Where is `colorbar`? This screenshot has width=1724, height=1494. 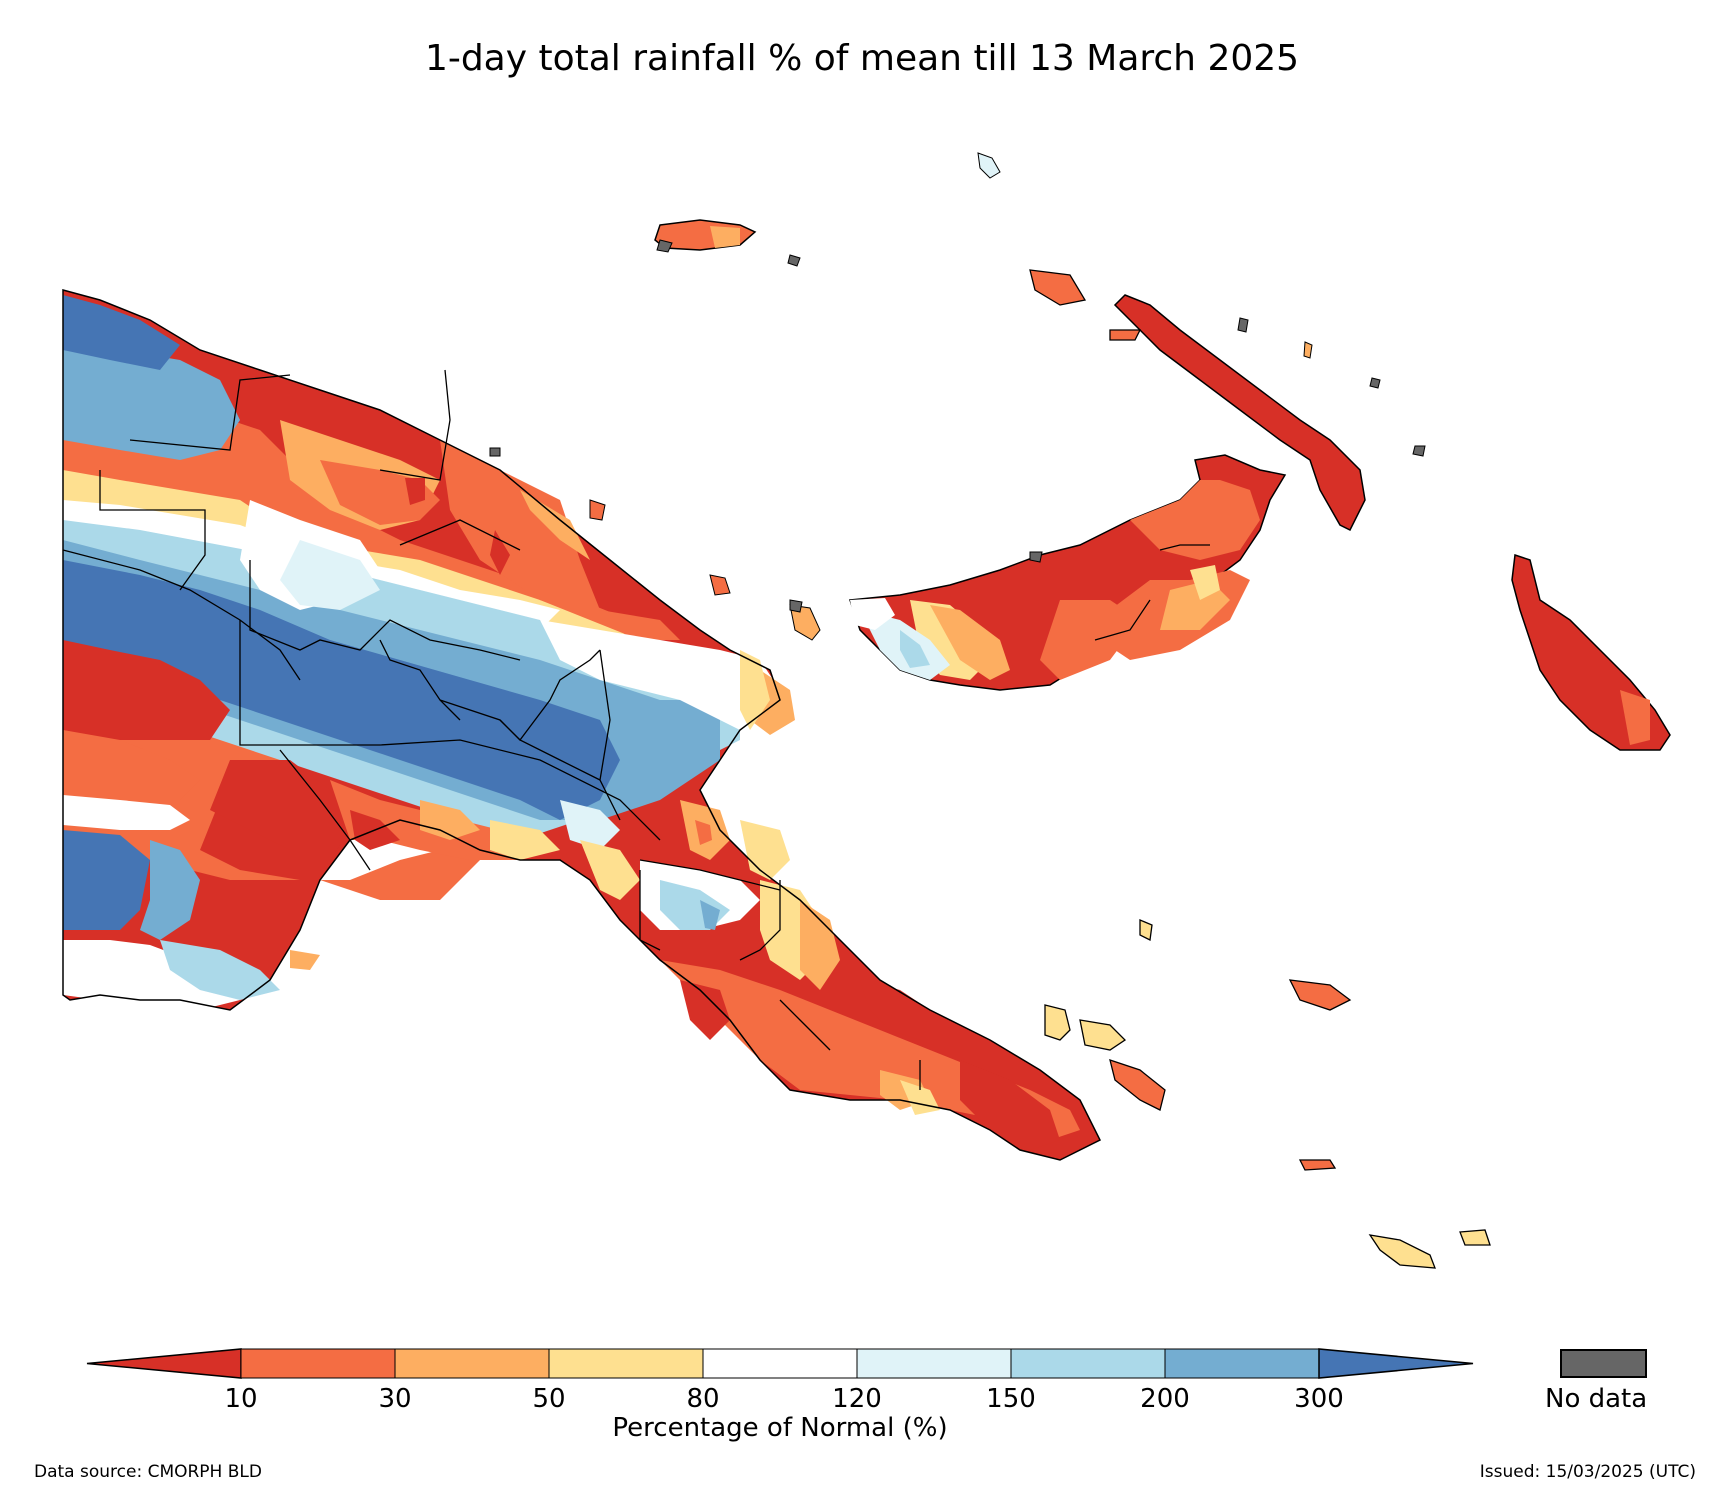
colorbar is located at coordinates (780, 1363).